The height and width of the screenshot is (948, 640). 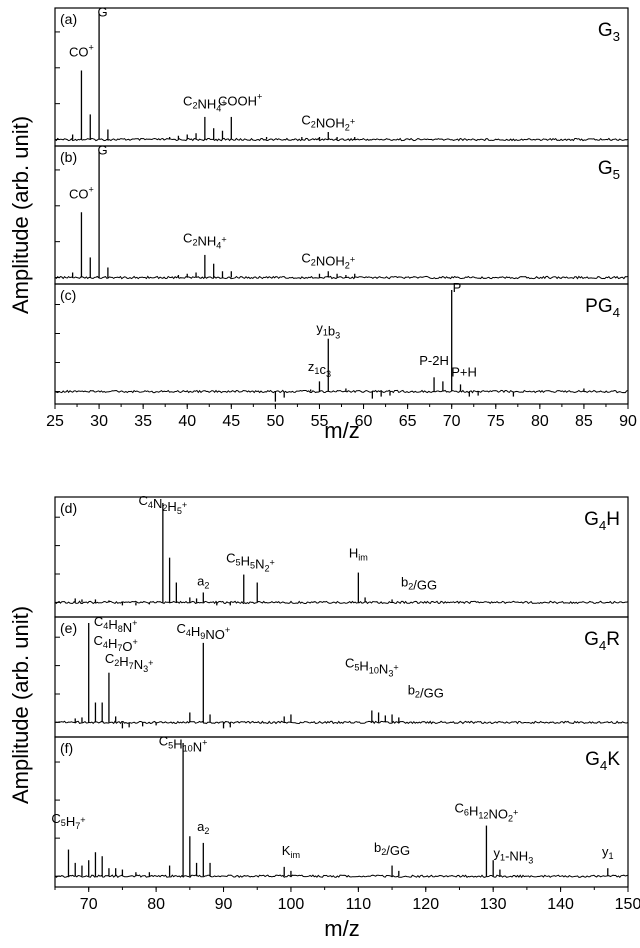 What do you see at coordinates (608, 852) in the screenshot?
I see `peak-annotation-7: y1` at bounding box center [608, 852].